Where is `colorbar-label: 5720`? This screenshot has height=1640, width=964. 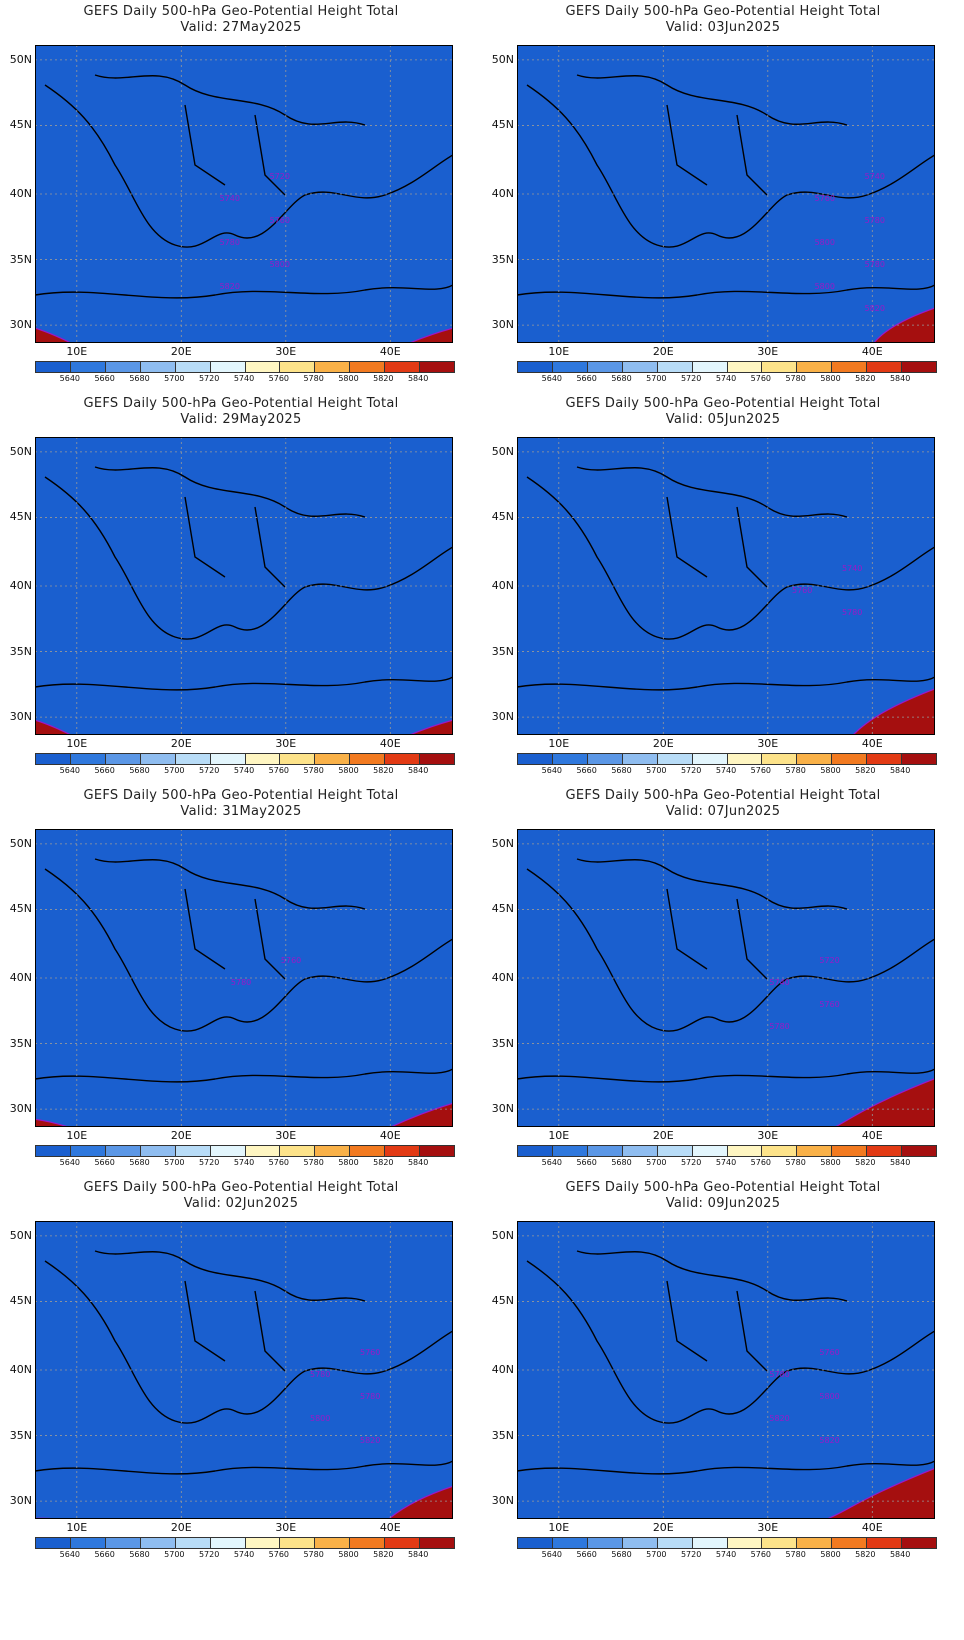 colorbar-label: 5720 is located at coordinates (209, 770).